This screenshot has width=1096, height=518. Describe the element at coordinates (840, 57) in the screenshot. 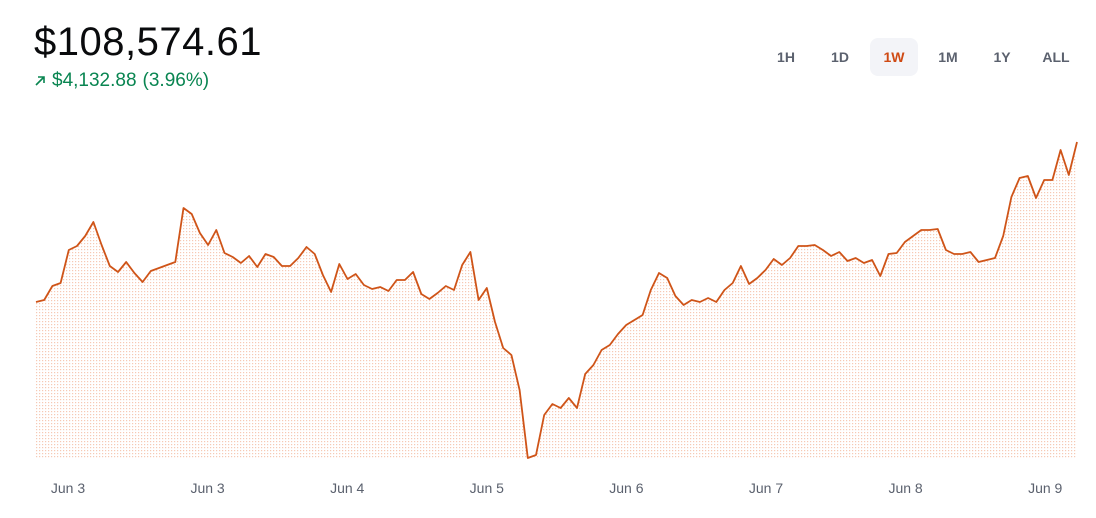

I see `range-button: 1D` at that location.